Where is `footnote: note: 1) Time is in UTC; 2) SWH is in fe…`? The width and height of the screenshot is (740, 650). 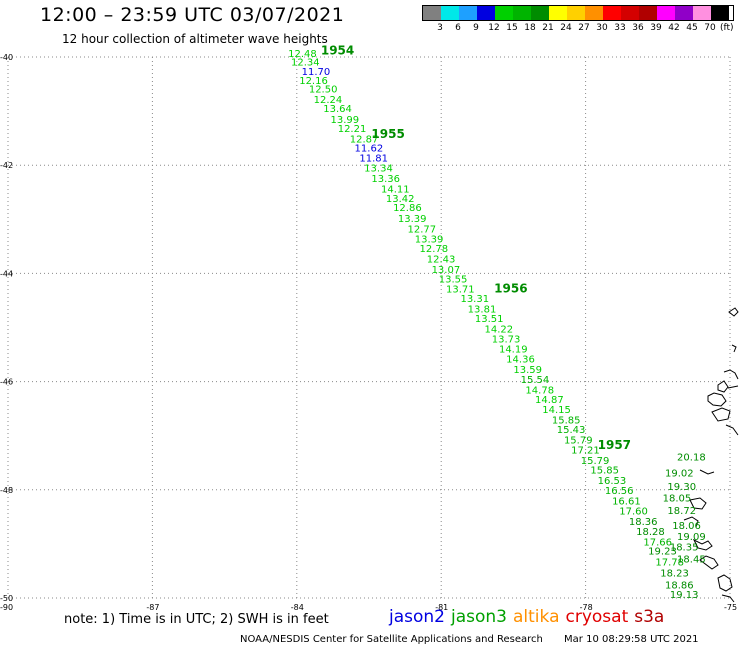 footnote: note: 1) Time is in UTC; 2) SWH is in fe… is located at coordinates (196, 619).